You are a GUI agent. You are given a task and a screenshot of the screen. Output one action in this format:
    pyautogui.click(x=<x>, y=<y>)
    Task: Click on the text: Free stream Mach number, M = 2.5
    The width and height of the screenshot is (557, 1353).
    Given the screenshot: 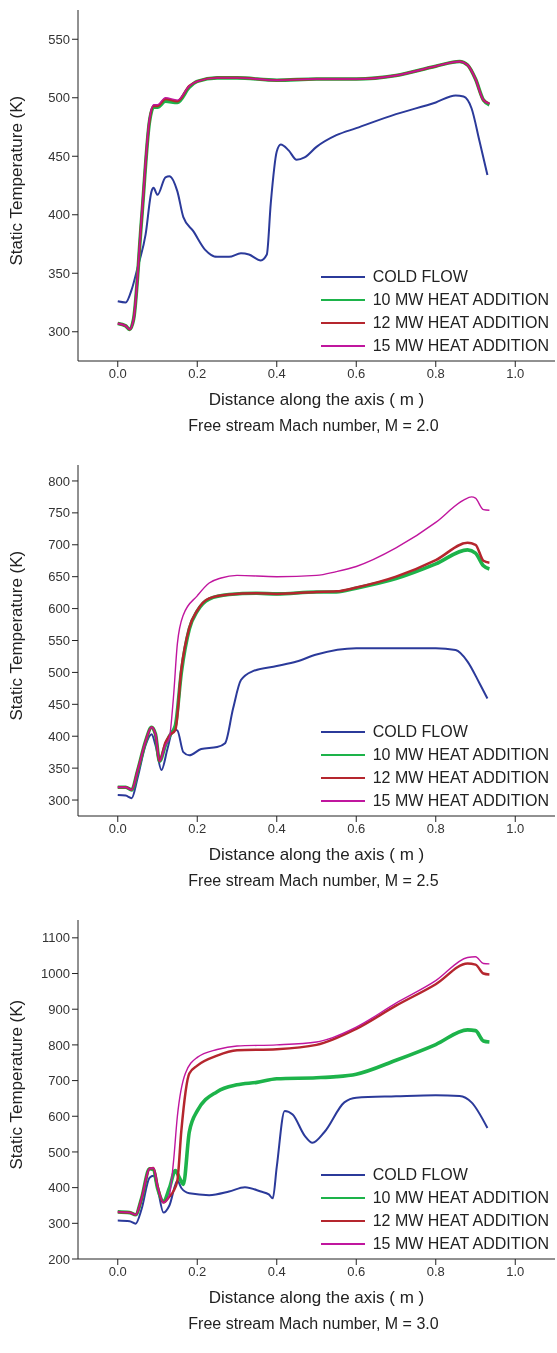 What is the action you would take?
    pyautogui.click(x=313, y=881)
    